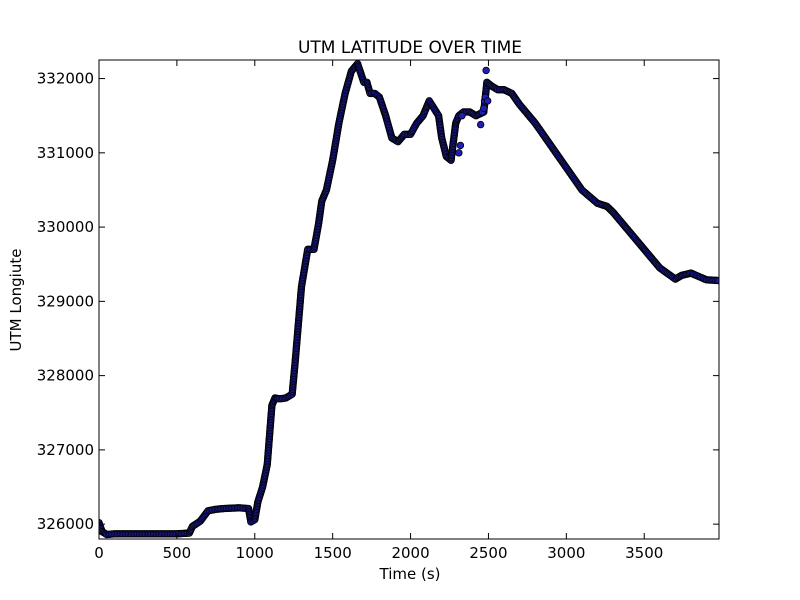 This screenshot has height=600, width=800. Describe the element at coordinates (99, 553) in the screenshot. I see `x-tick-label: 0` at that location.